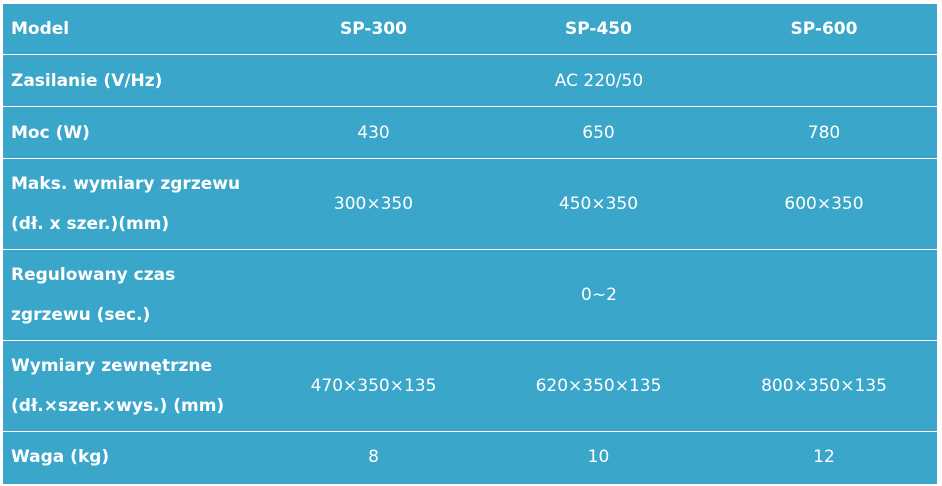 The image size is (942, 486). What do you see at coordinates (60, 457) in the screenshot?
I see `row-label-waga: Waga (kg)` at bounding box center [60, 457].